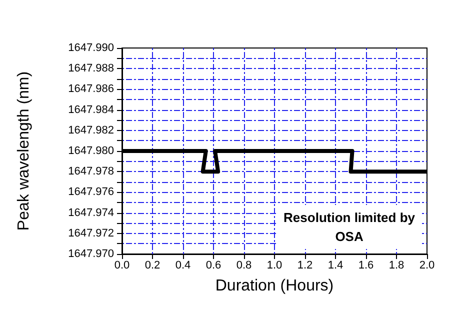 Image resolution: width=474 pixels, height=321 pixels. Describe the element at coordinates (122, 266) in the screenshot. I see `x-tick-label: 0.0` at that location.